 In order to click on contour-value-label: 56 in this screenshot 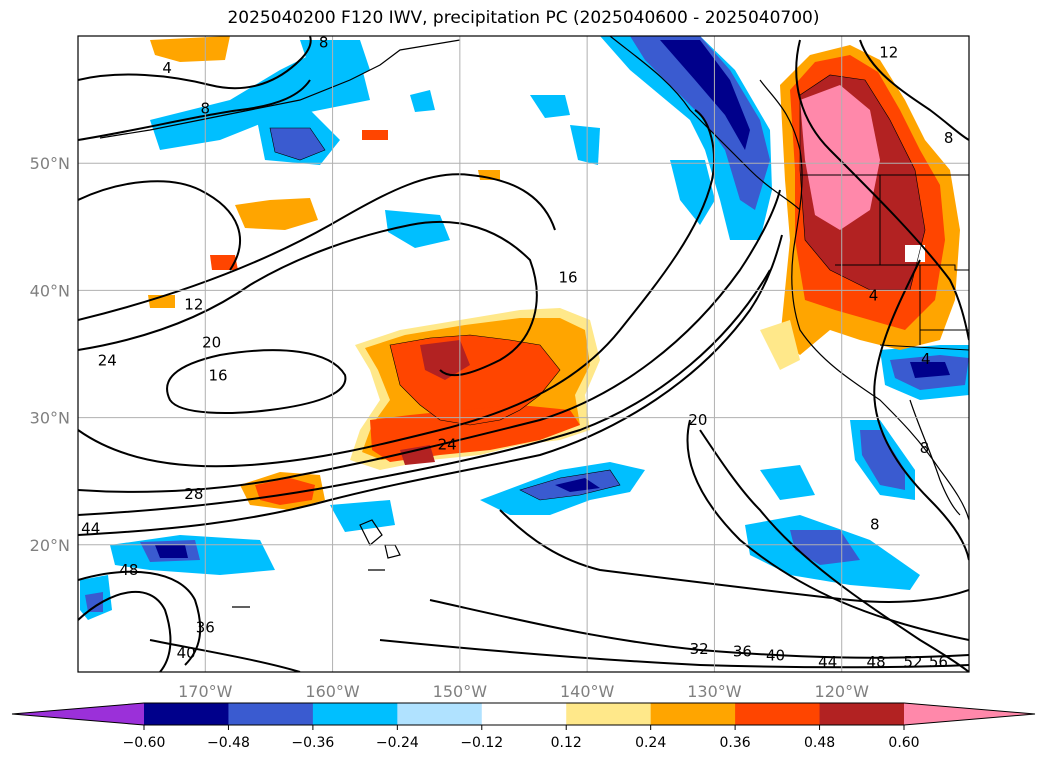, I will do `click(938, 662)`.